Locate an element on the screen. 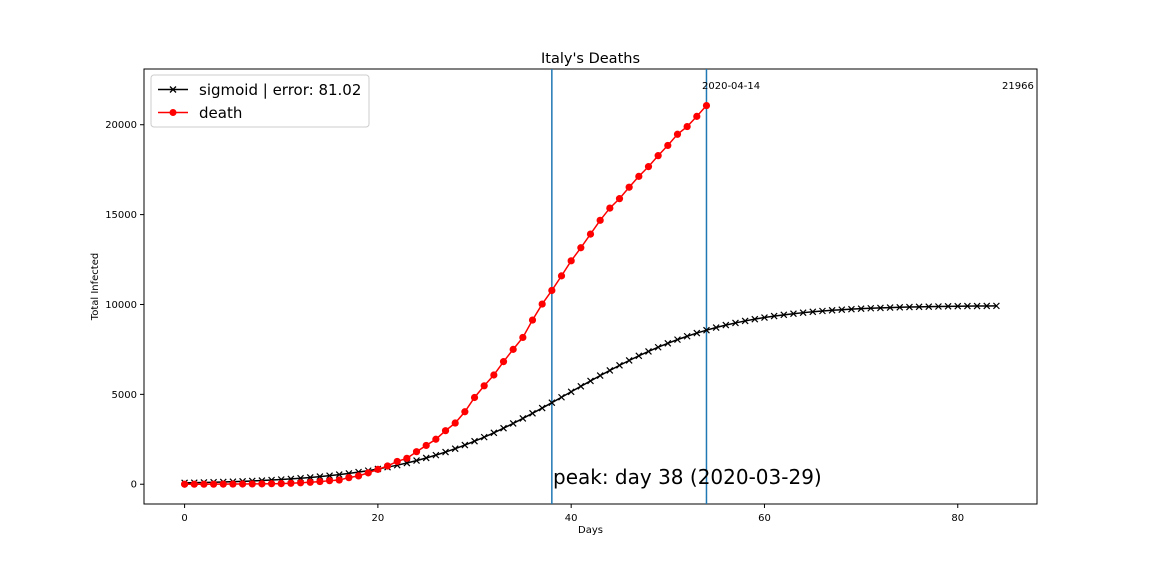 This screenshot has height=576, width=1152. y-tick-label: 0 is located at coordinates (134, 485).